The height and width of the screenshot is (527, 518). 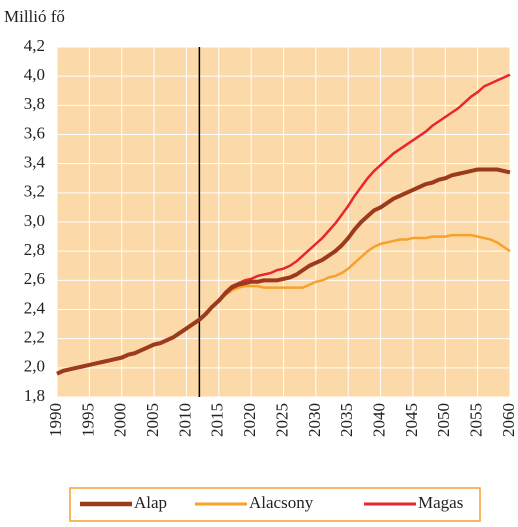 I want to click on x-tick-label: 2005, so click(x=152, y=420).